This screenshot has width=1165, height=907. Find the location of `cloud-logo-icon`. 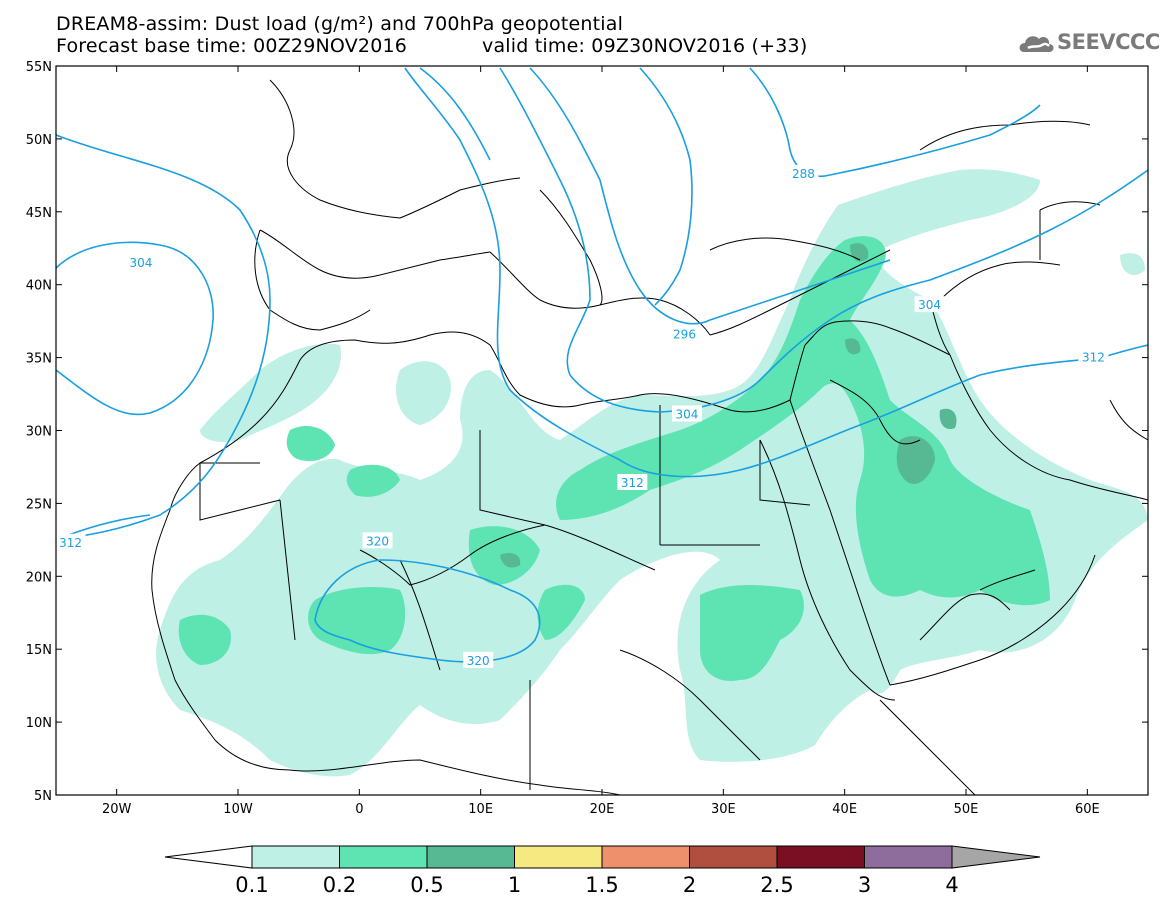

cloud-logo-icon is located at coordinates (1036, 44).